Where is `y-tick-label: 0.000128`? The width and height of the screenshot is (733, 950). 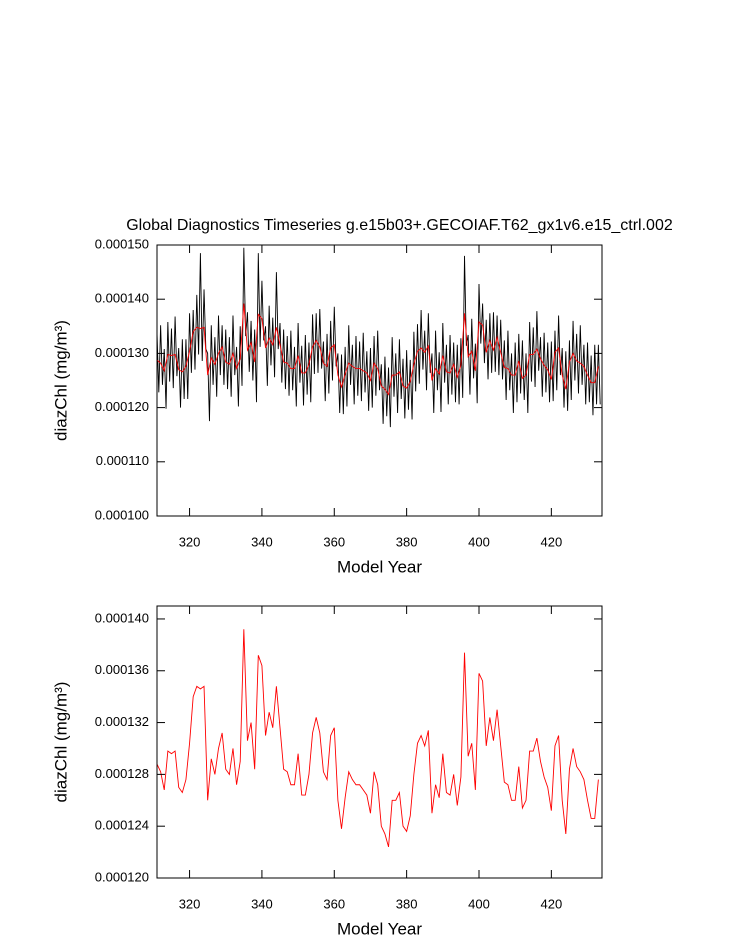 y-tick-label: 0.000128 is located at coordinates (122, 773).